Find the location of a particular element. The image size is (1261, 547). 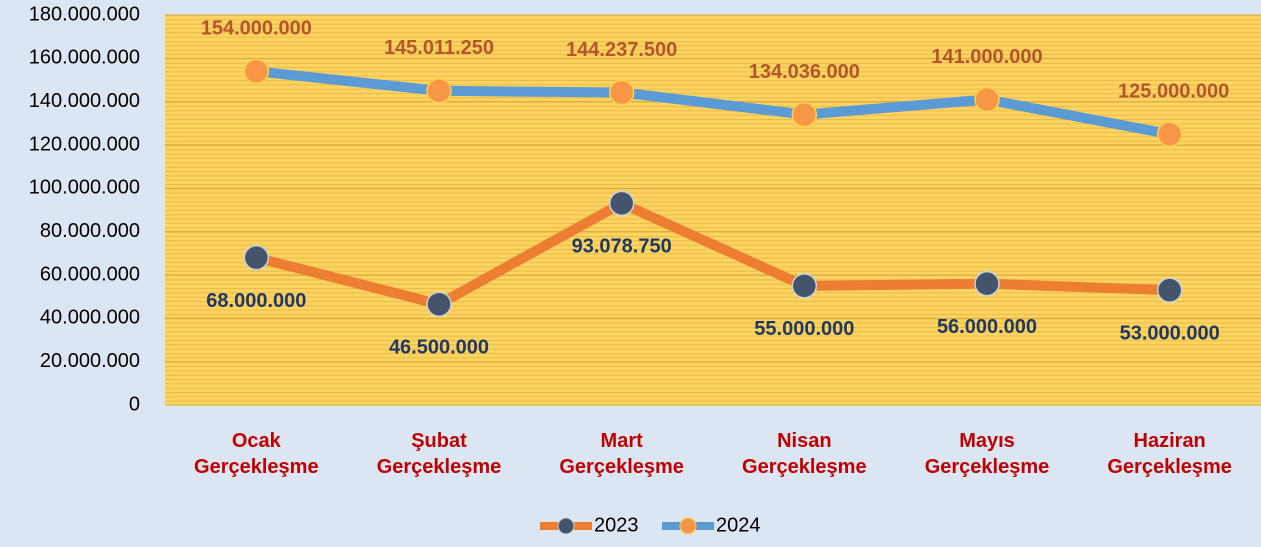

y-tick-label: 80.000.000 is located at coordinates (90, 231).